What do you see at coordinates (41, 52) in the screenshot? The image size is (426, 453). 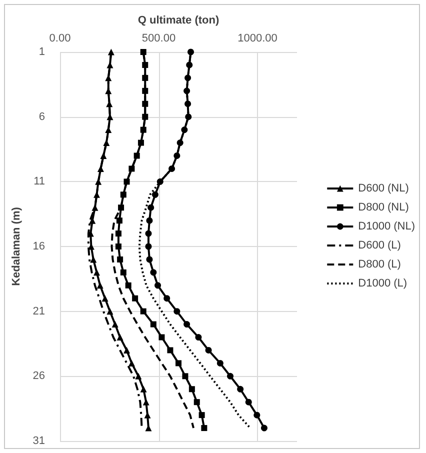 I see `y-tick-label: 1` at bounding box center [41, 52].